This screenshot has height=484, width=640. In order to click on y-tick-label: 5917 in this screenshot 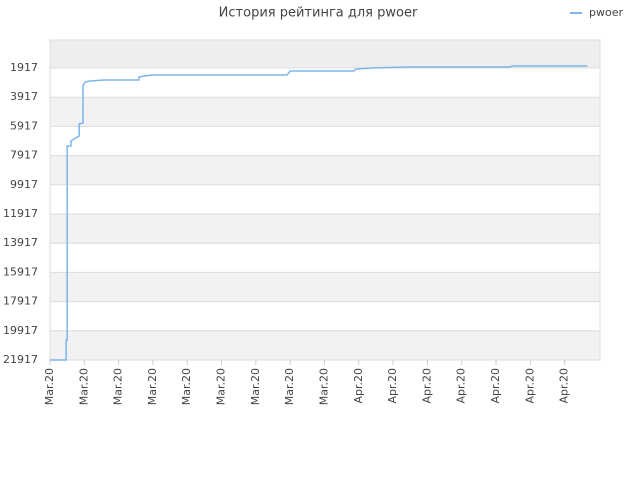, I will do `click(24, 125)`.